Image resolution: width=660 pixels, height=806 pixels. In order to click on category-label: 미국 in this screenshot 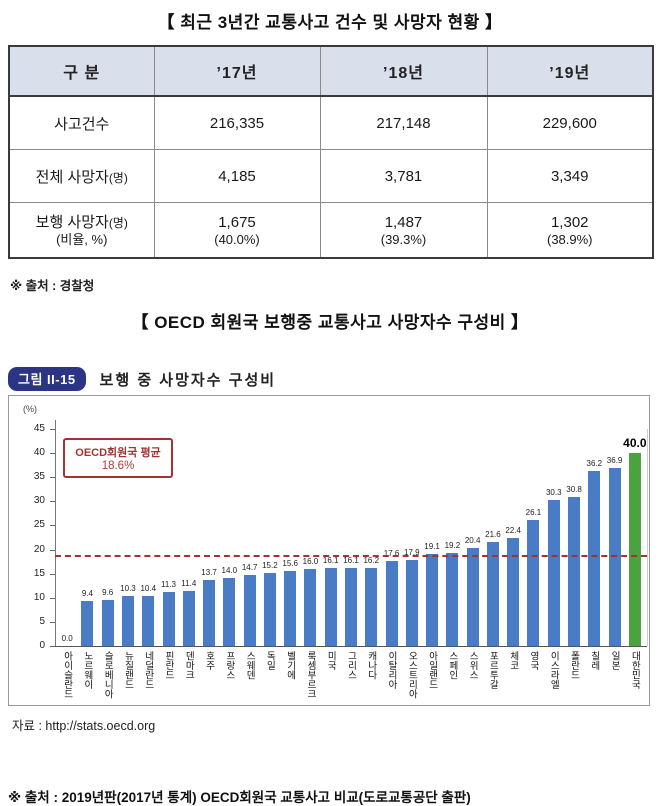, I will do `click(331, 660)`.